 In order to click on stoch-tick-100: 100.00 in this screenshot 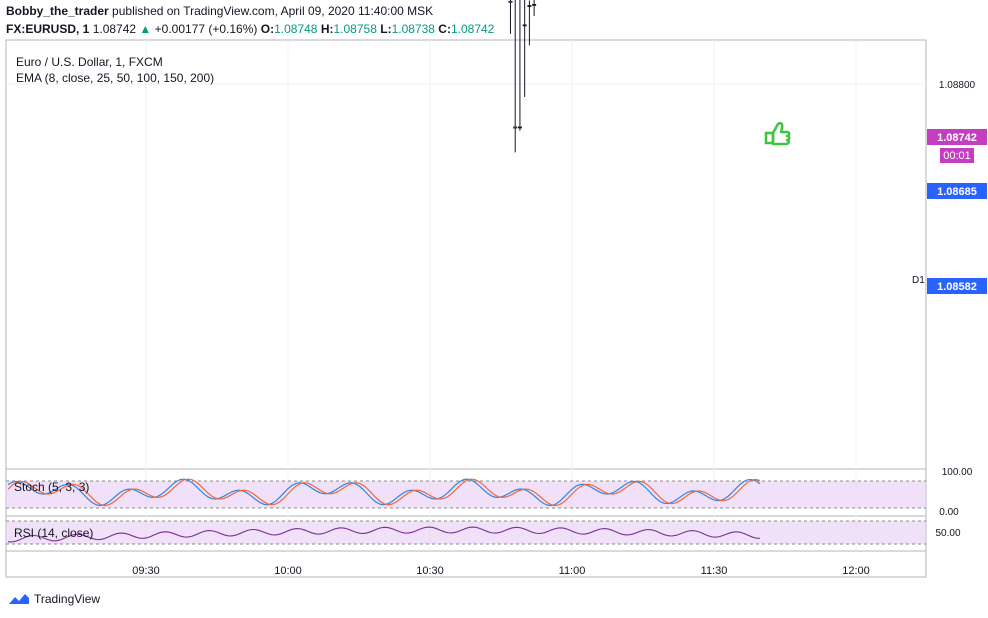, I will do `click(957, 472)`.